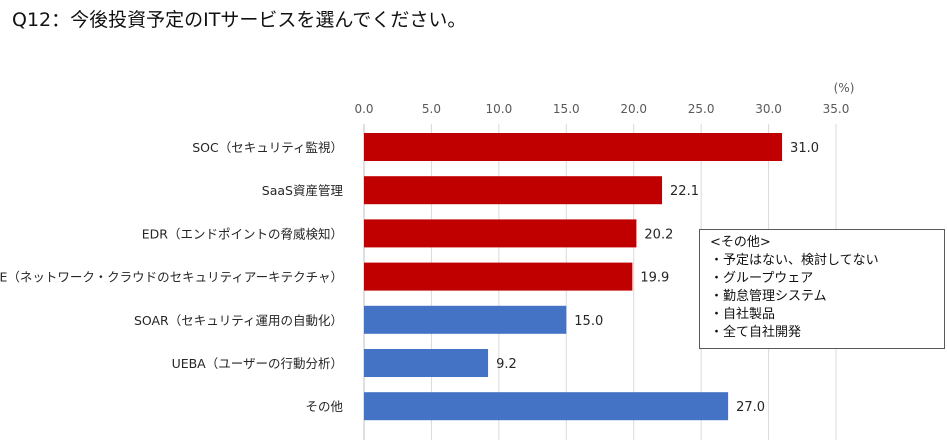  Describe the element at coordinates (171, 277) in the screenshot. I see `category-label: SASE（ネットワーク・クラウドのセキュリティアーキテクチャ）` at that location.